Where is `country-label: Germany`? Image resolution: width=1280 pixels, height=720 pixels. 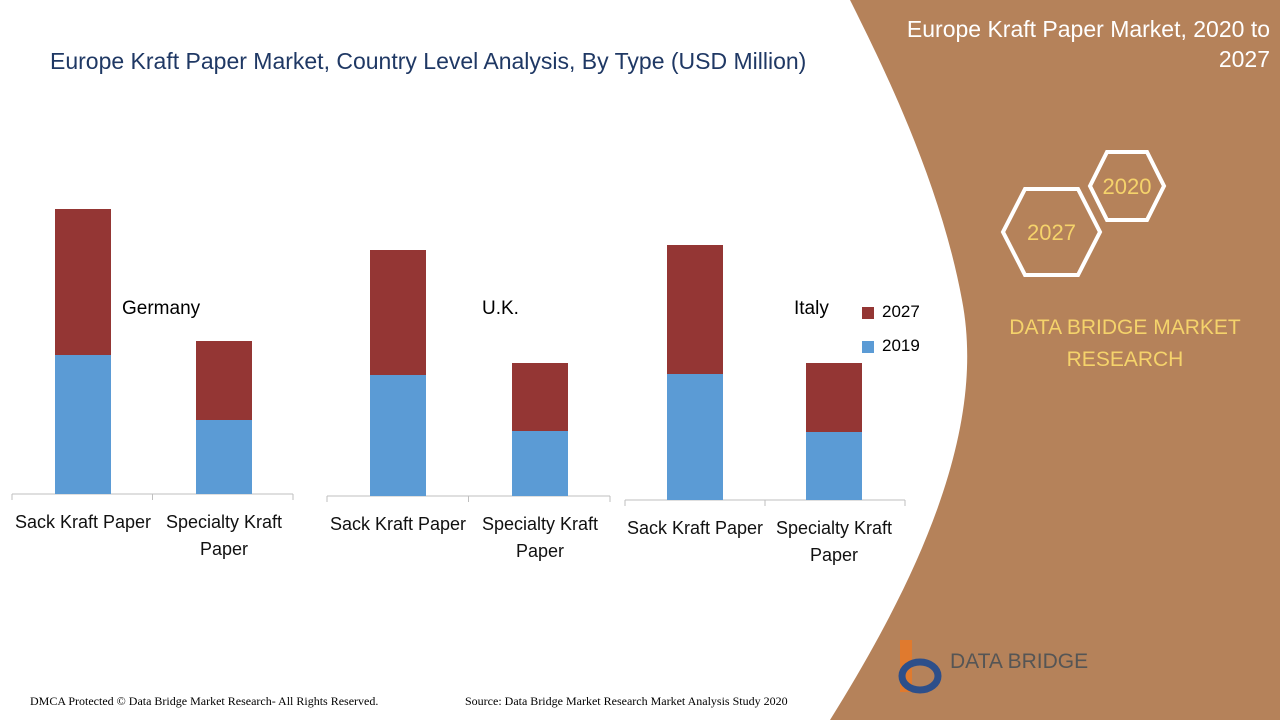
country-label: Germany is located at coordinates (161, 308).